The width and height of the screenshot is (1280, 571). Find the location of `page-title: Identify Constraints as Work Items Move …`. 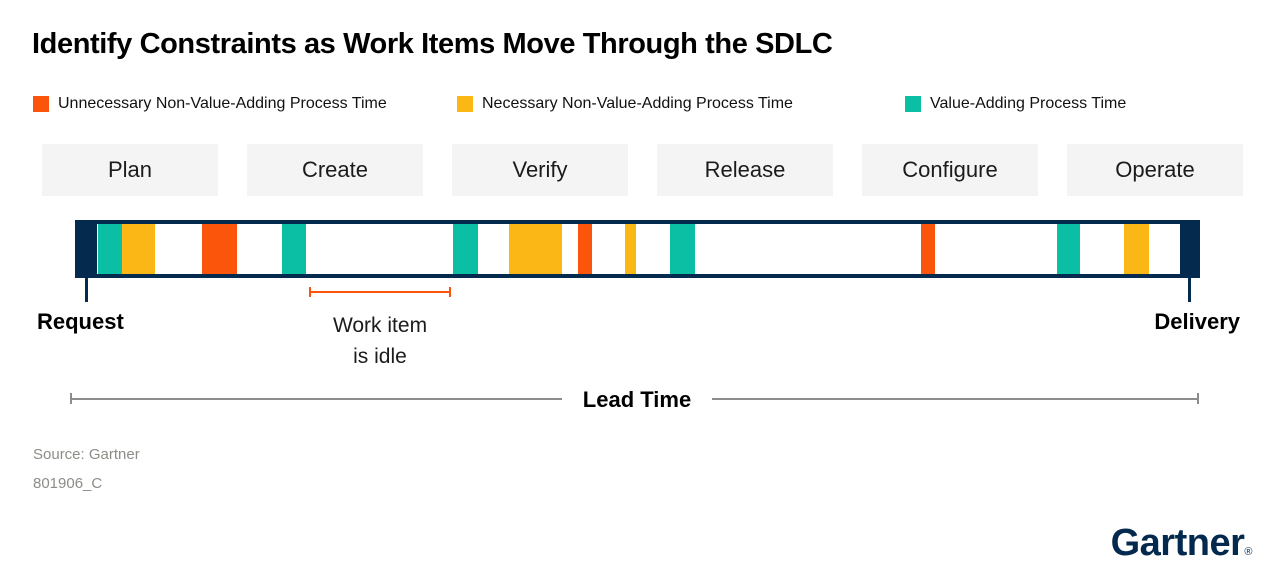

page-title: Identify Constraints as Work Items Move … is located at coordinates (432, 44).